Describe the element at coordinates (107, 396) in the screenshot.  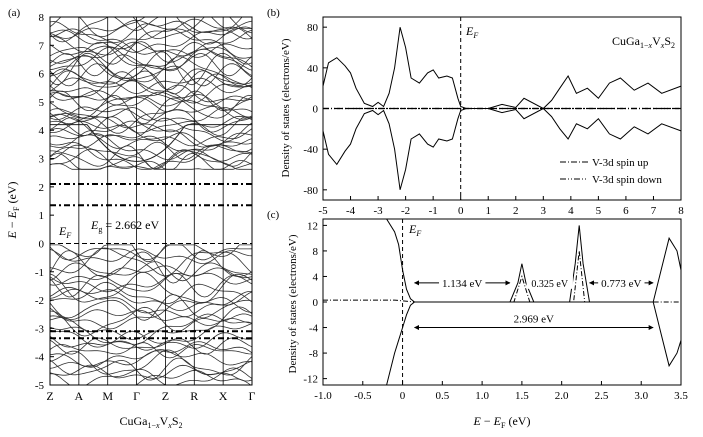
I see `k-point-label: M` at that location.